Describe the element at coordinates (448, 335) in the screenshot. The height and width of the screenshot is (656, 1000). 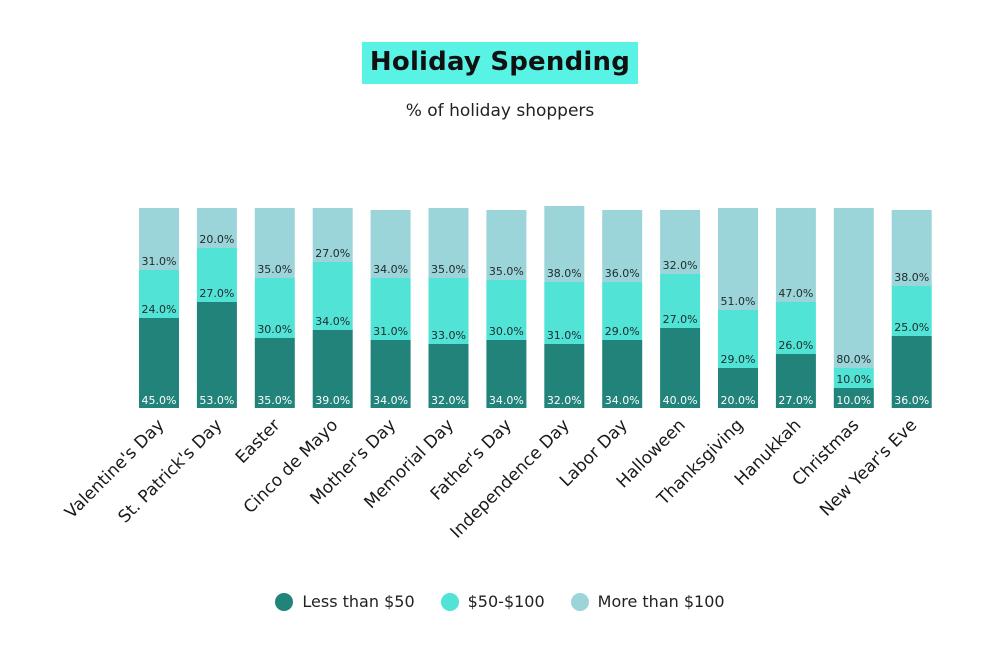
I see `data-label-memorial-day-50-100: 33.0%` at that location.